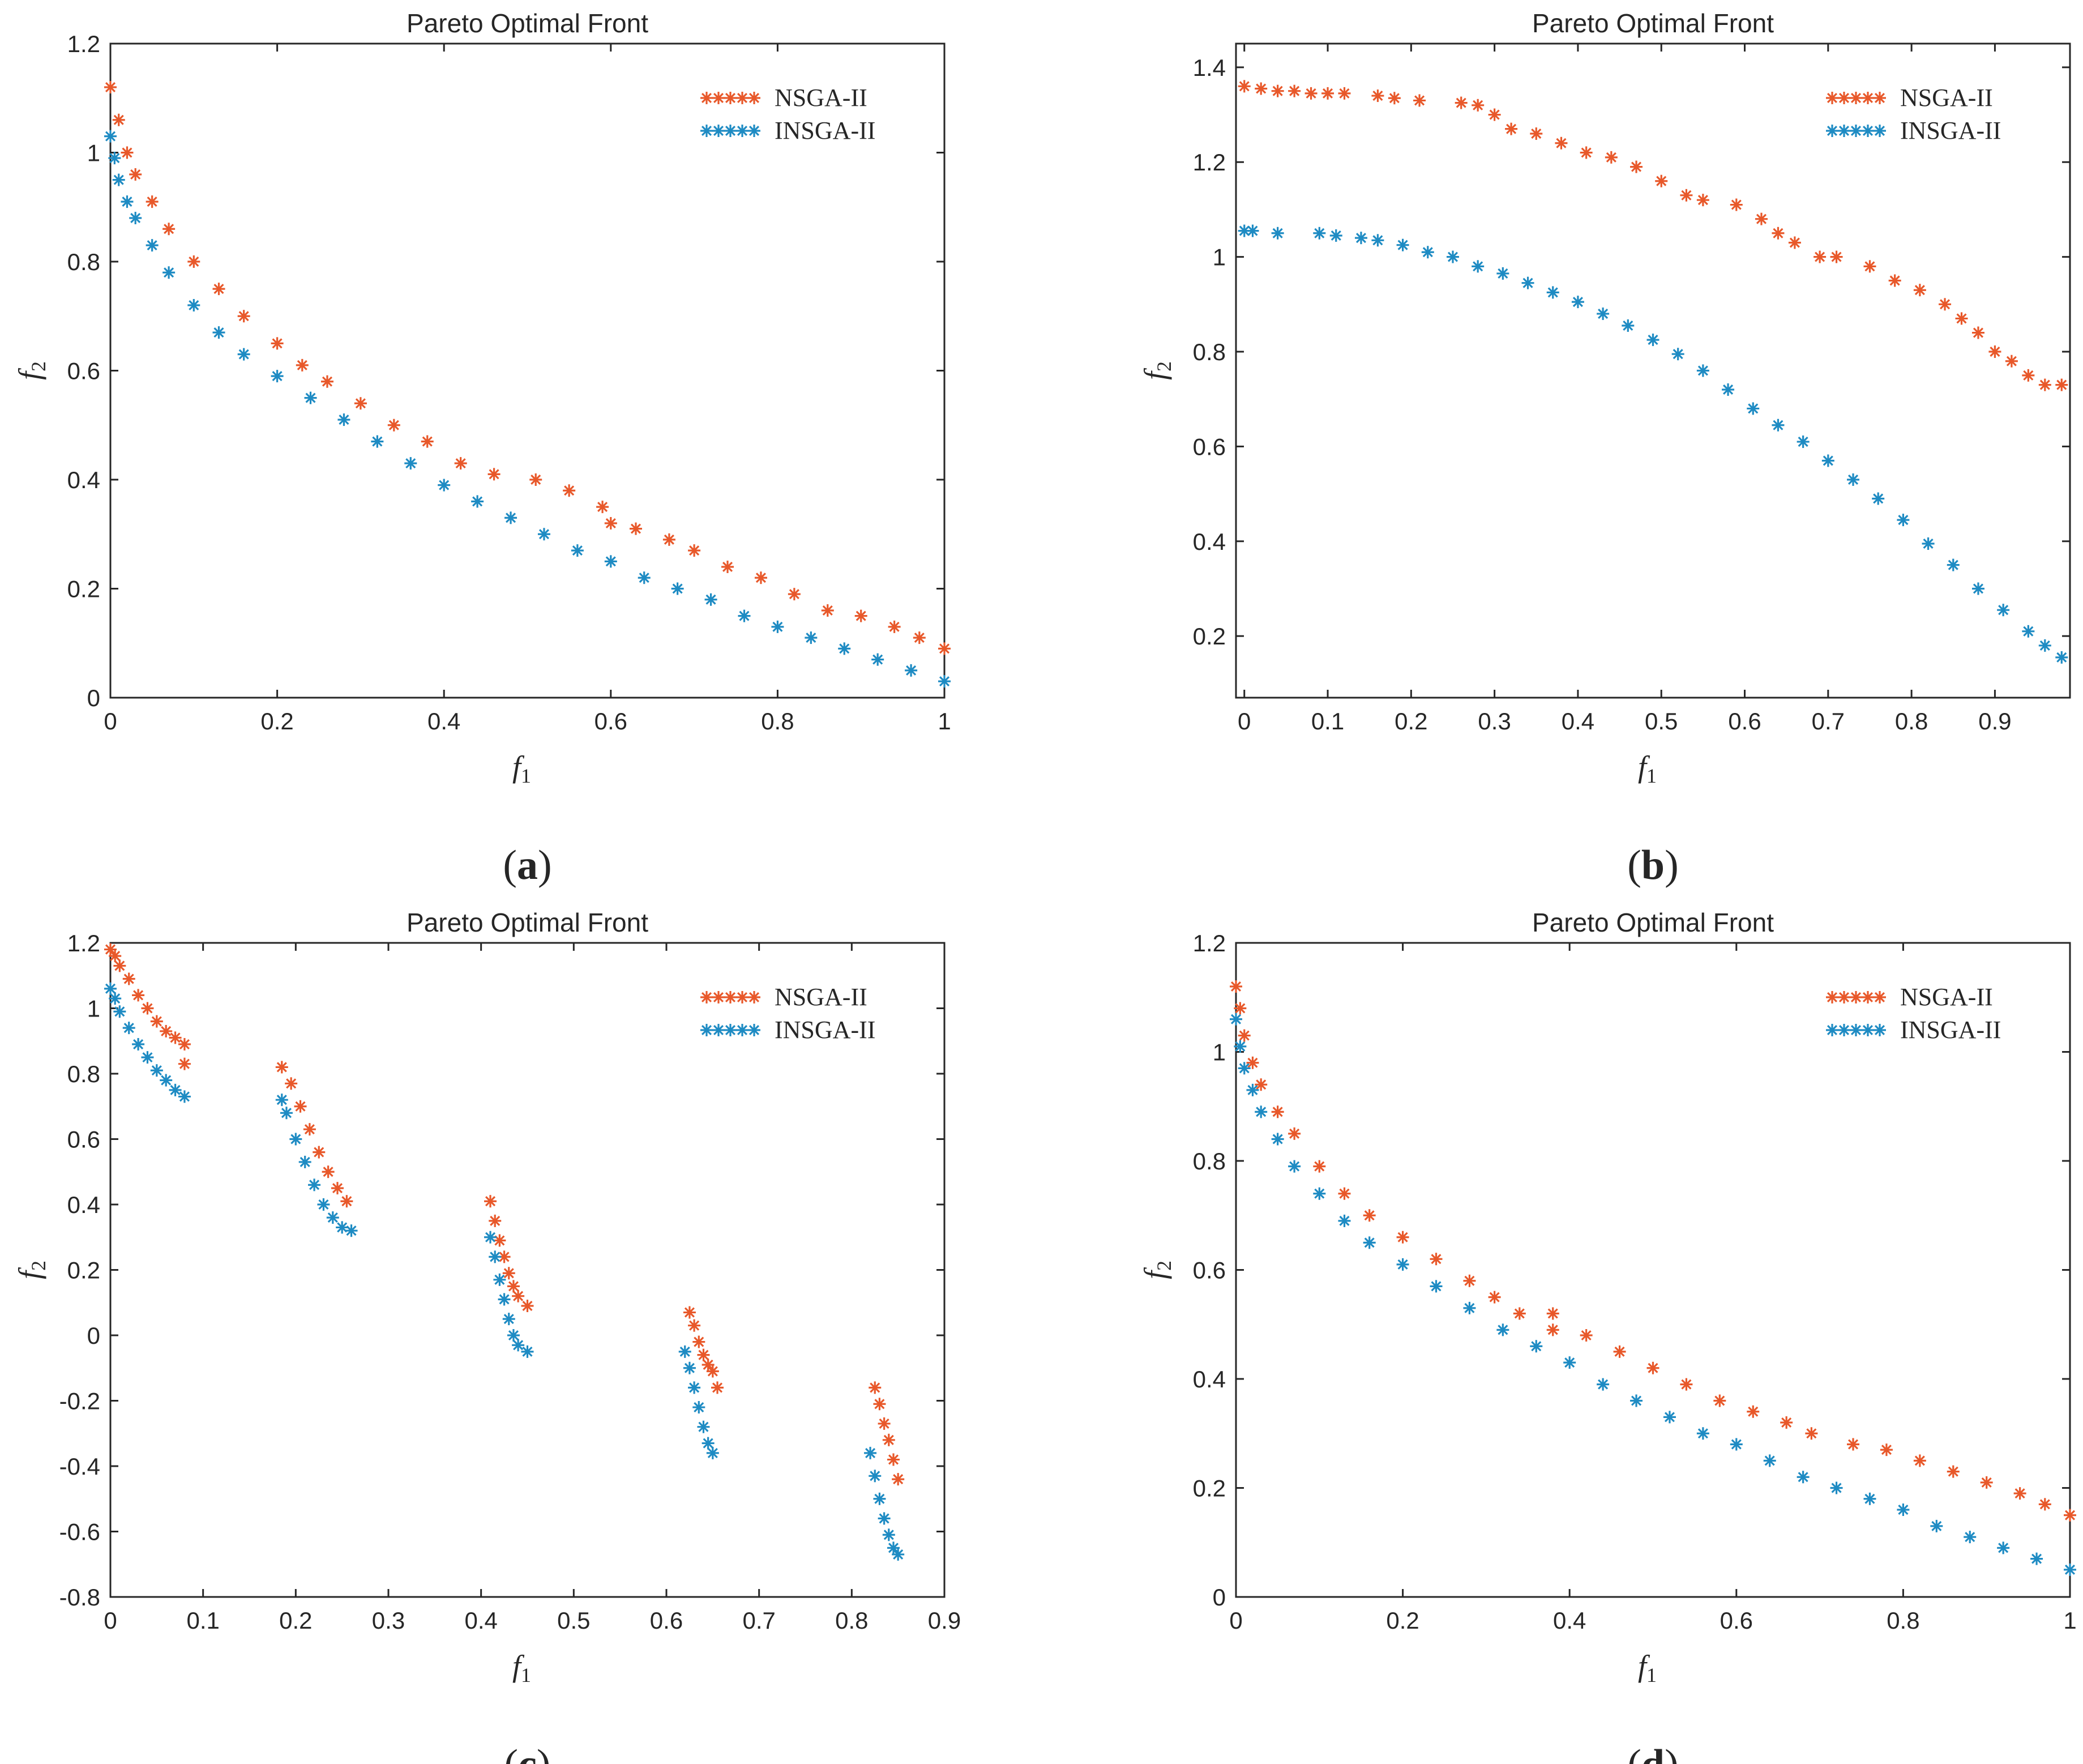 The width and height of the screenshot is (2083, 1764). I want to click on x-tick-label: 1, so click(944, 721).